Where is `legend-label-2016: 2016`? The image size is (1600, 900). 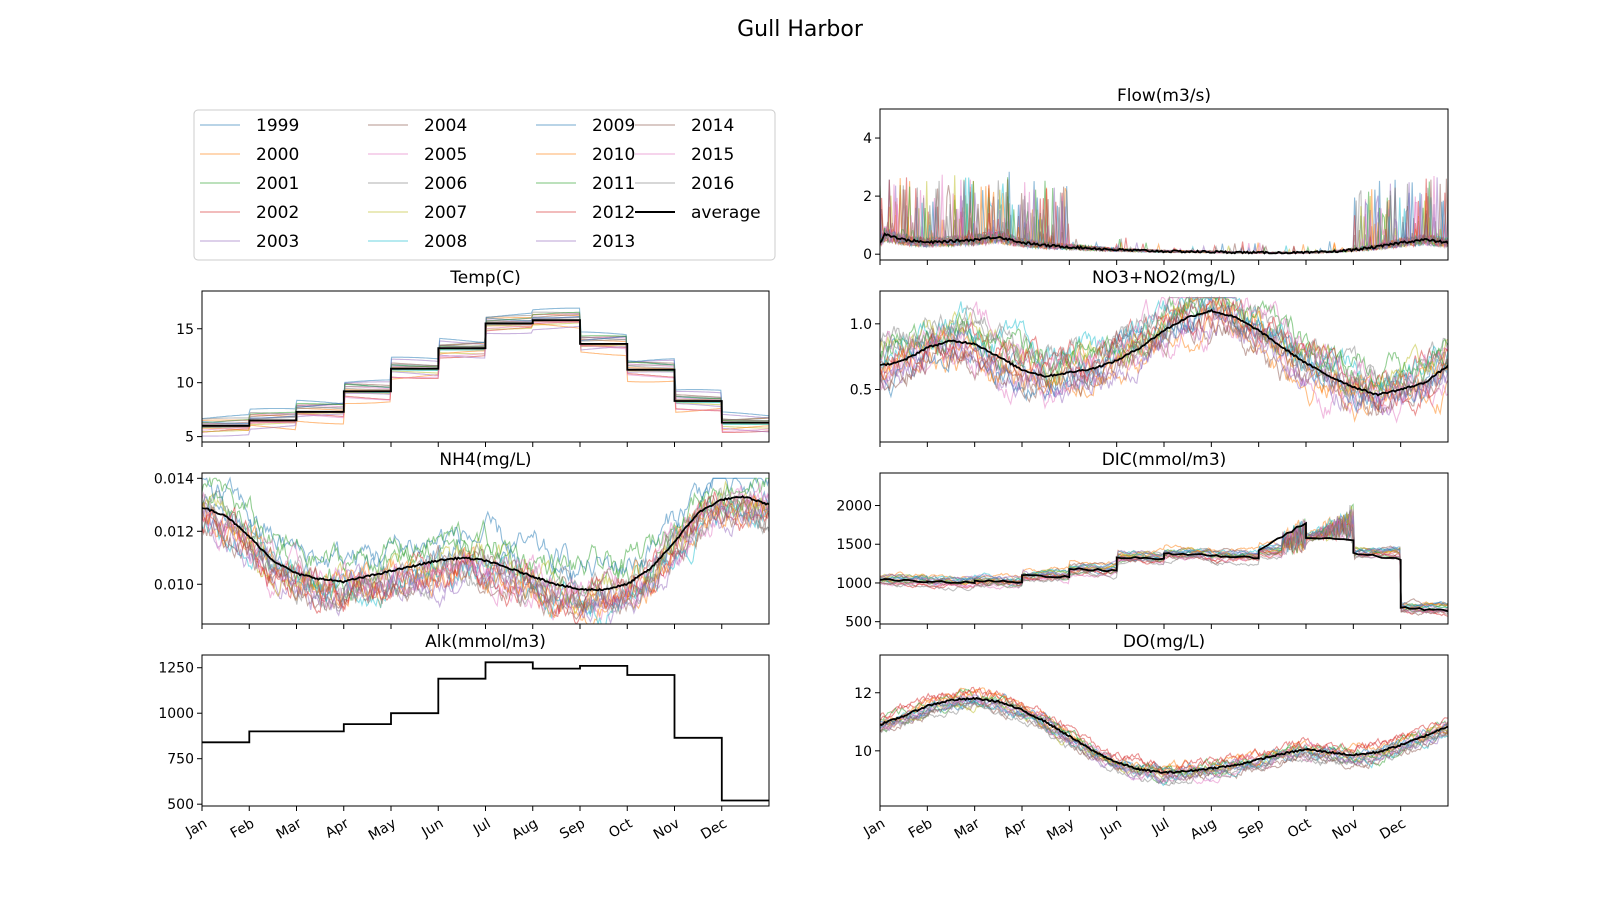 legend-label-2016: 2016 is located at coordinates (712, 184).